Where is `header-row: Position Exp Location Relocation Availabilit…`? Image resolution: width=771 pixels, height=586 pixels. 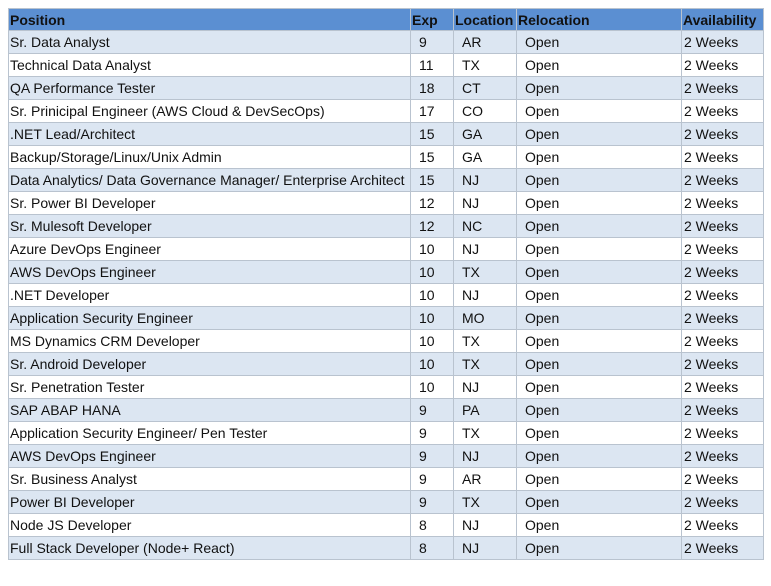
header-row: Position Exp Location Relocation Availabilit… is located at coordinates (386, 19).